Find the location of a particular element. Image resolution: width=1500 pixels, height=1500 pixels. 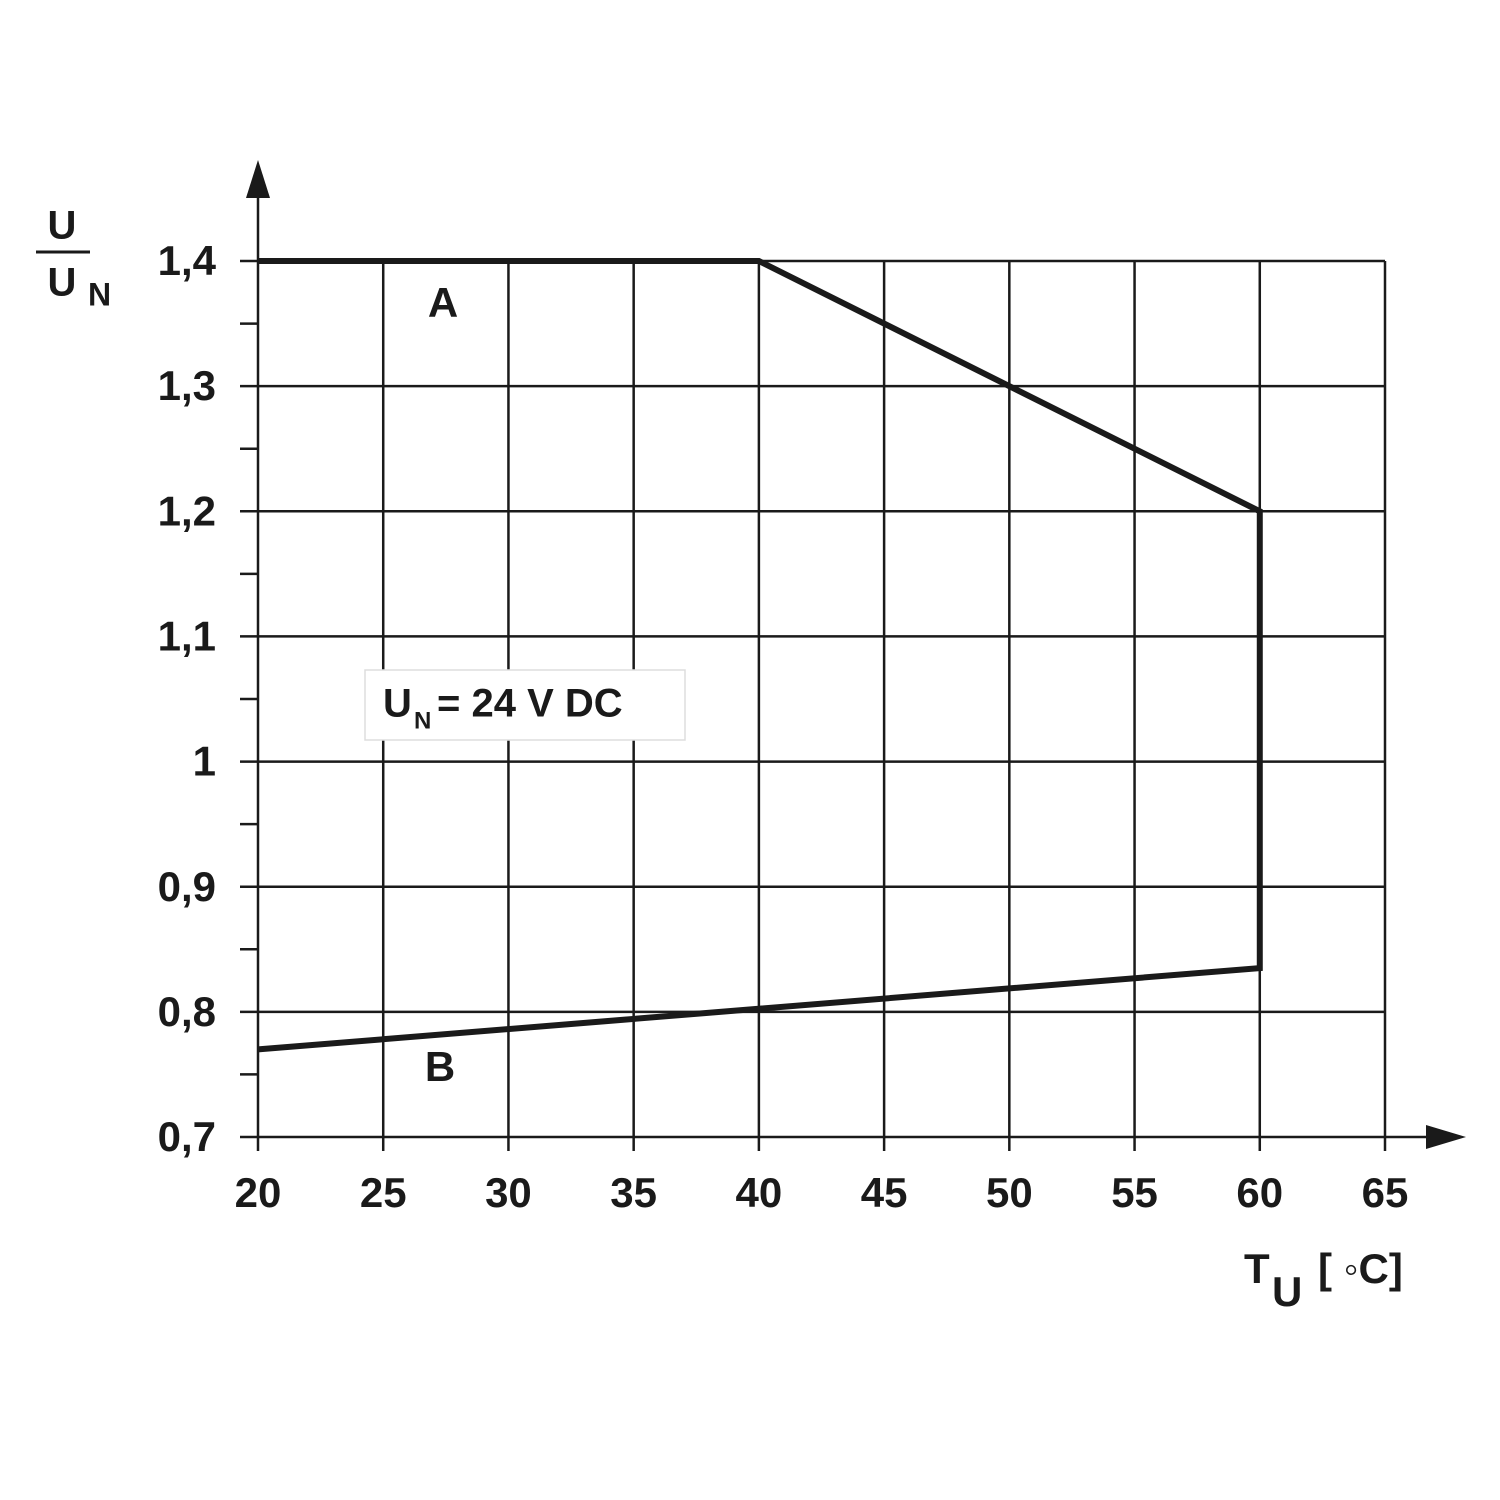

y-tick-label: 0,9 is located at coordinates (187, 886).